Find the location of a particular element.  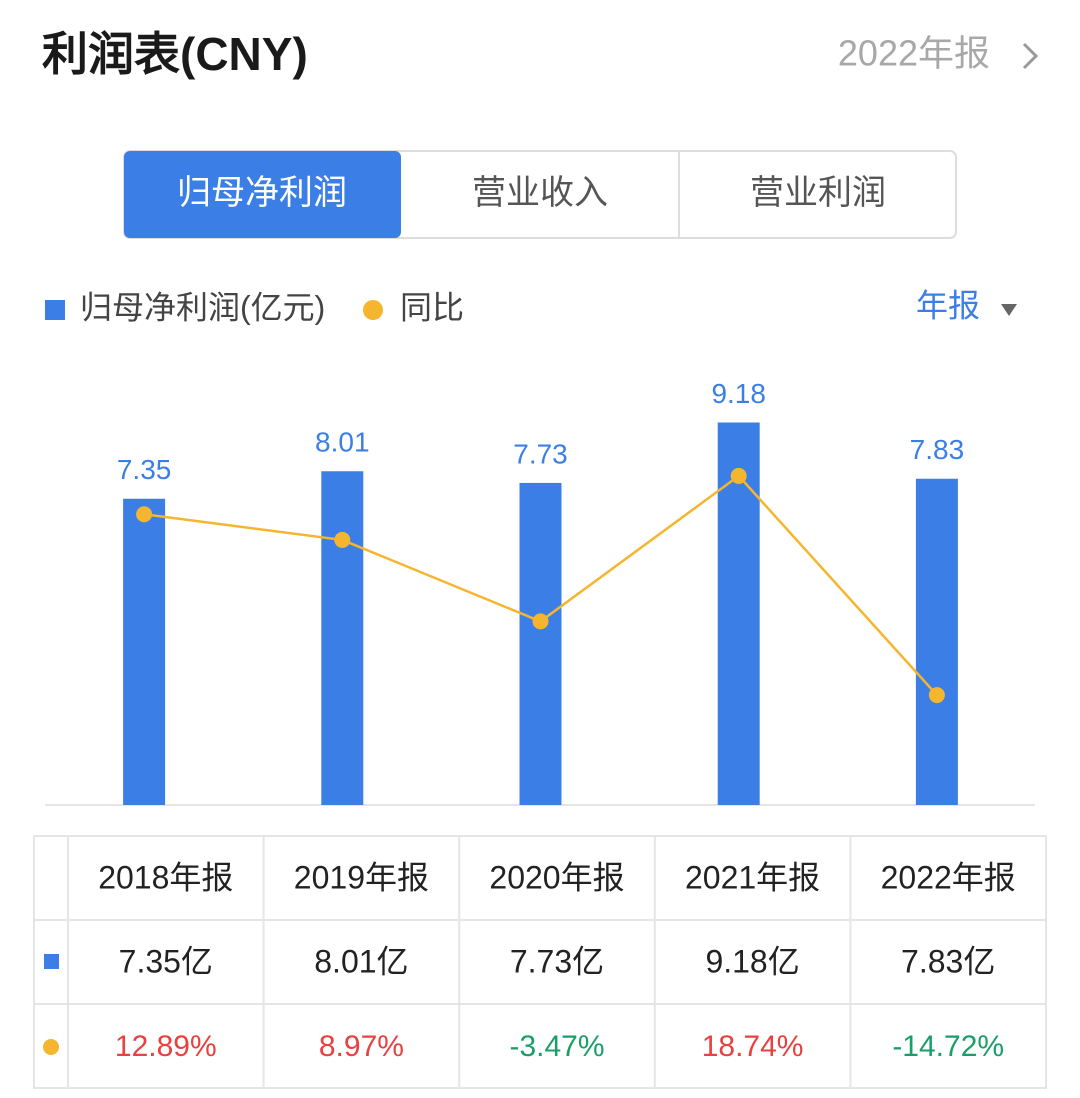

table-yoy: 12.89% is located at coordinates (166, 1046).